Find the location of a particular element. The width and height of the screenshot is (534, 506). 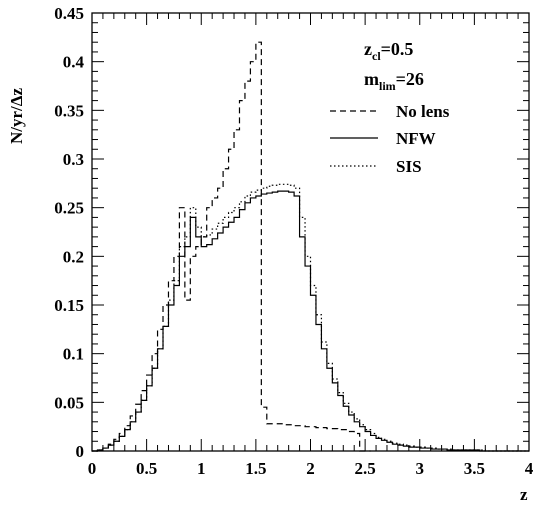

y-tick-label: 0 is located at coordinates (80, 451).